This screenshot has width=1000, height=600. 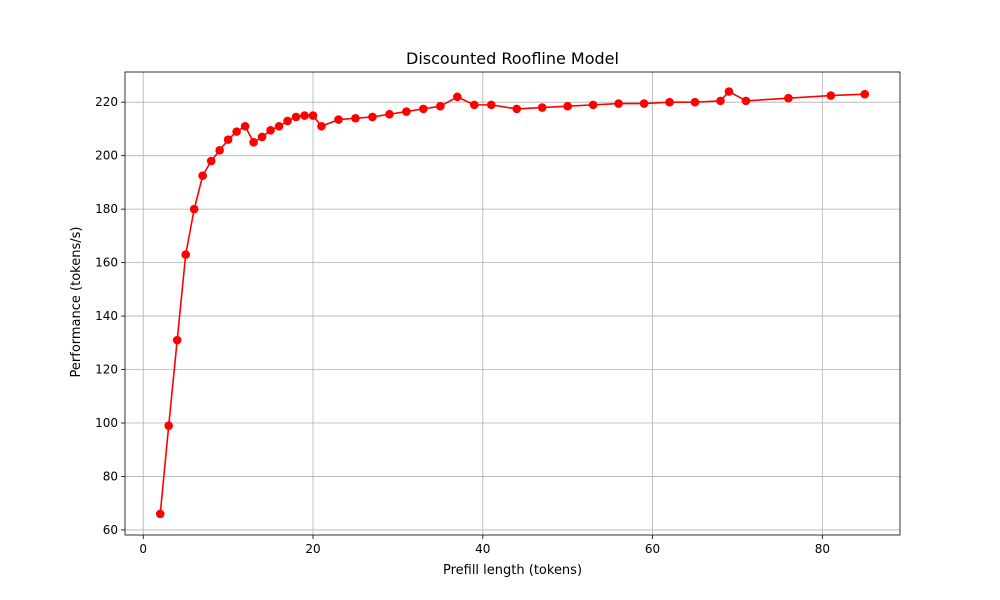 I want to click on x-tick-label: 40, so click(x=482, y=549).